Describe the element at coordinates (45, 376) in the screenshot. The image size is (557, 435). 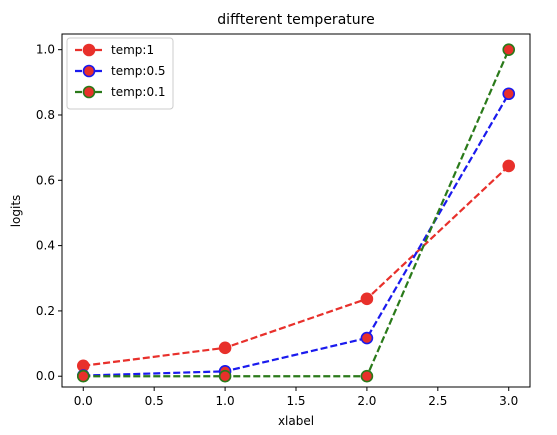
I see `y-tick-label-0: 0.0` at that location.